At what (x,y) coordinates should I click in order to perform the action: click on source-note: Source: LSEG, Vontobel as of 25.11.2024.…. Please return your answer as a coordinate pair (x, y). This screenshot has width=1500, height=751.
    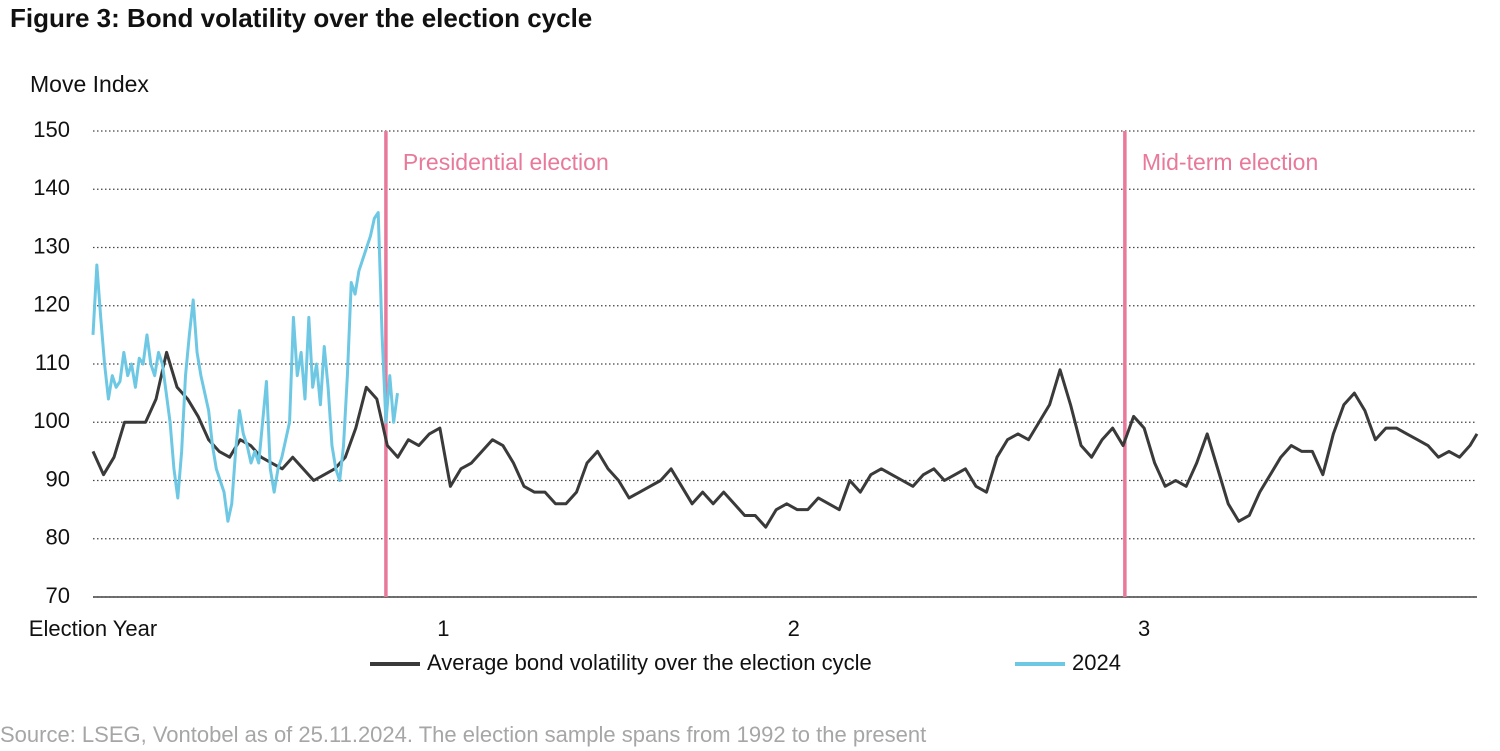
    Looking at the image, I should click on (463, 734).